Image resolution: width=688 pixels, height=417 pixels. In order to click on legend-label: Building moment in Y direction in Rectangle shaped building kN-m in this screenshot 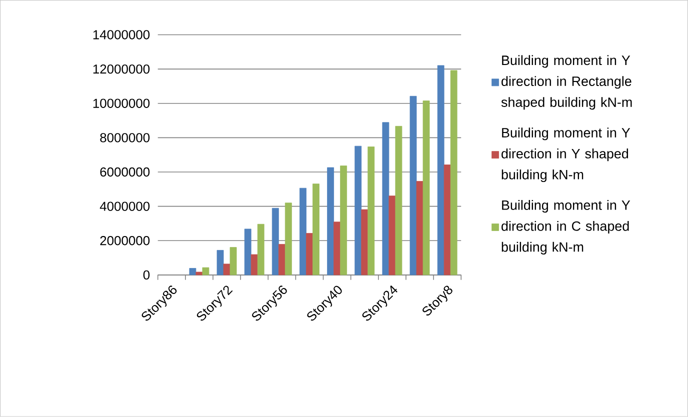, I will do `click(566, 82)`.